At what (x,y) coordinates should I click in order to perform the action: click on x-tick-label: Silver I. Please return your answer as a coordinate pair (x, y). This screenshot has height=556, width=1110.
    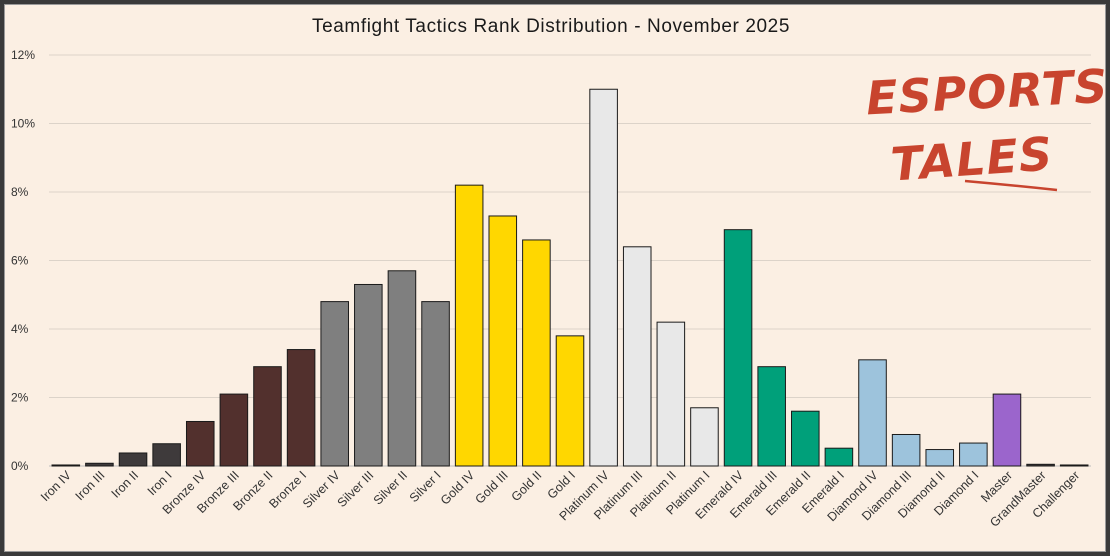
    Looking at the image, I should click on (425, 486).